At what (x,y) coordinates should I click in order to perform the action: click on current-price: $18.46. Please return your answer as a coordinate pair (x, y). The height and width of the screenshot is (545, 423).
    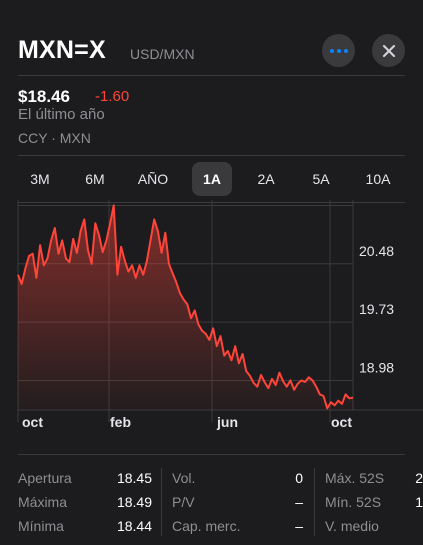
    Looking at the image, I should click on (44, 96).